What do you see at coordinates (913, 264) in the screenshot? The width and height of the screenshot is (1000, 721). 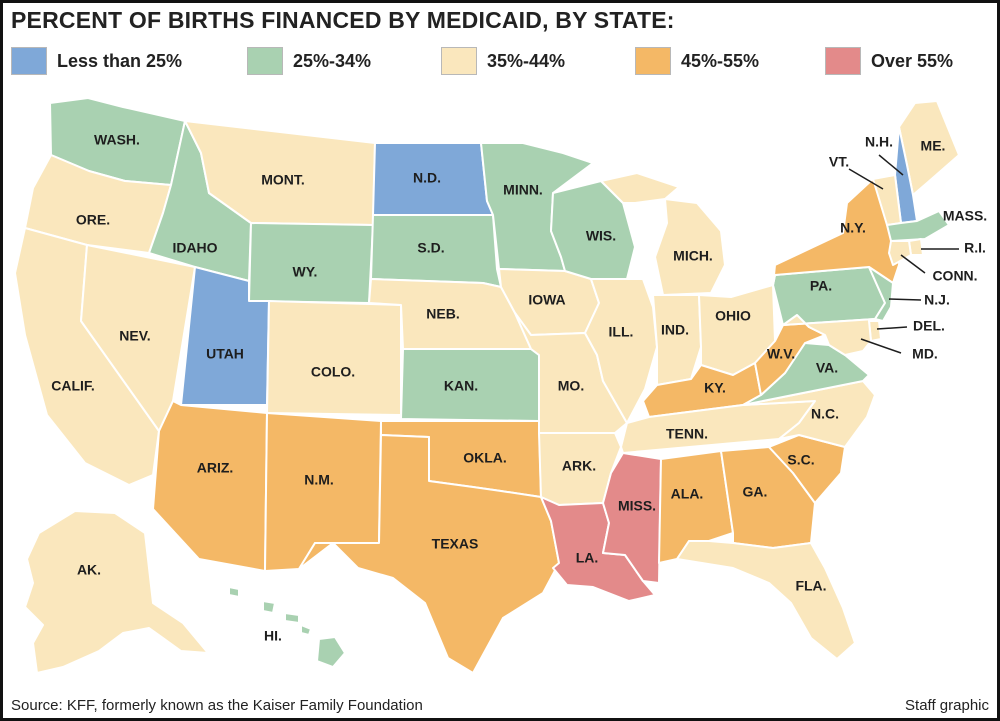 I see `leader-conn` at bounding box center [913, 264].